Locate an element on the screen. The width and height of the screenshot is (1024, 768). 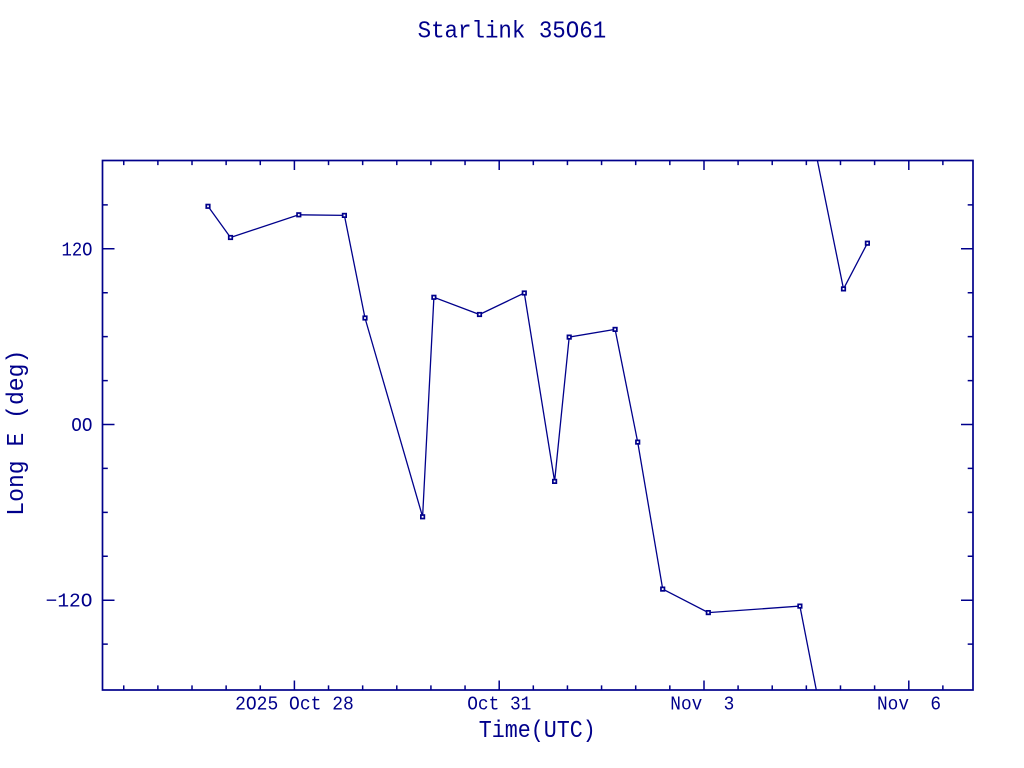
svg-text: 12O is located at coordinates (77, 250).